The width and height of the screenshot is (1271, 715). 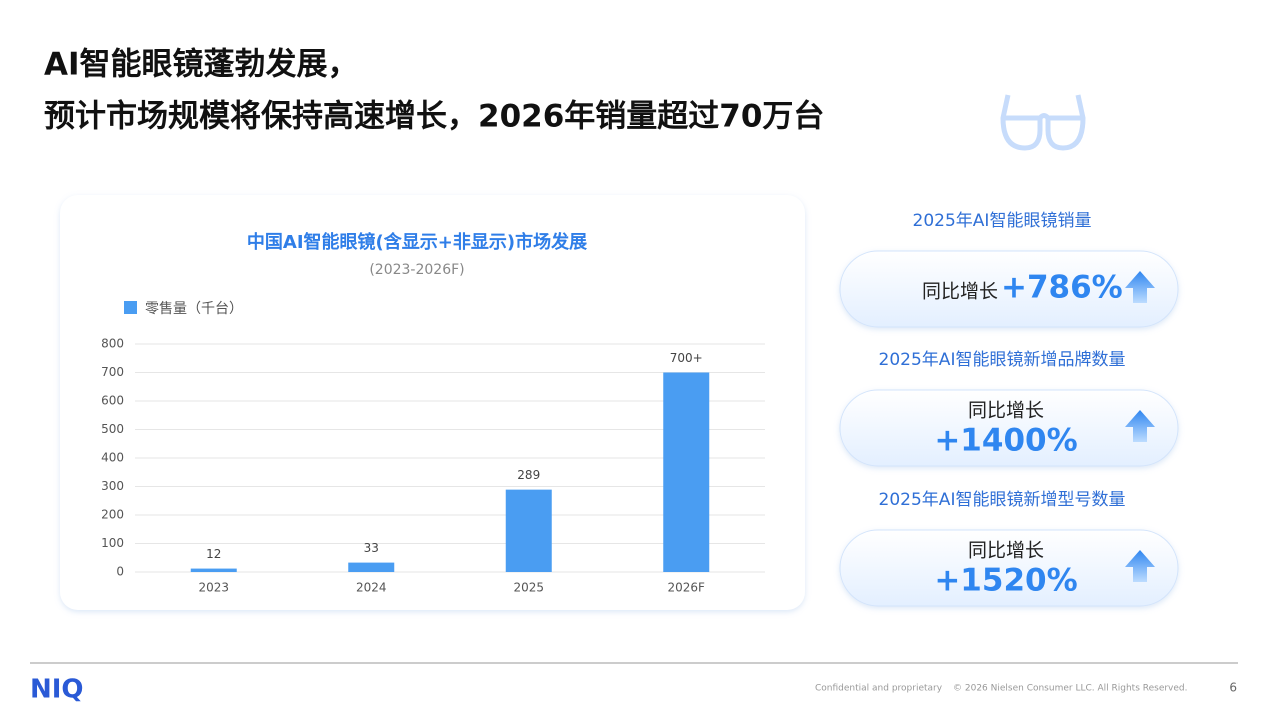 I want to click on data-label: 700+, so click(x=686, y=358).